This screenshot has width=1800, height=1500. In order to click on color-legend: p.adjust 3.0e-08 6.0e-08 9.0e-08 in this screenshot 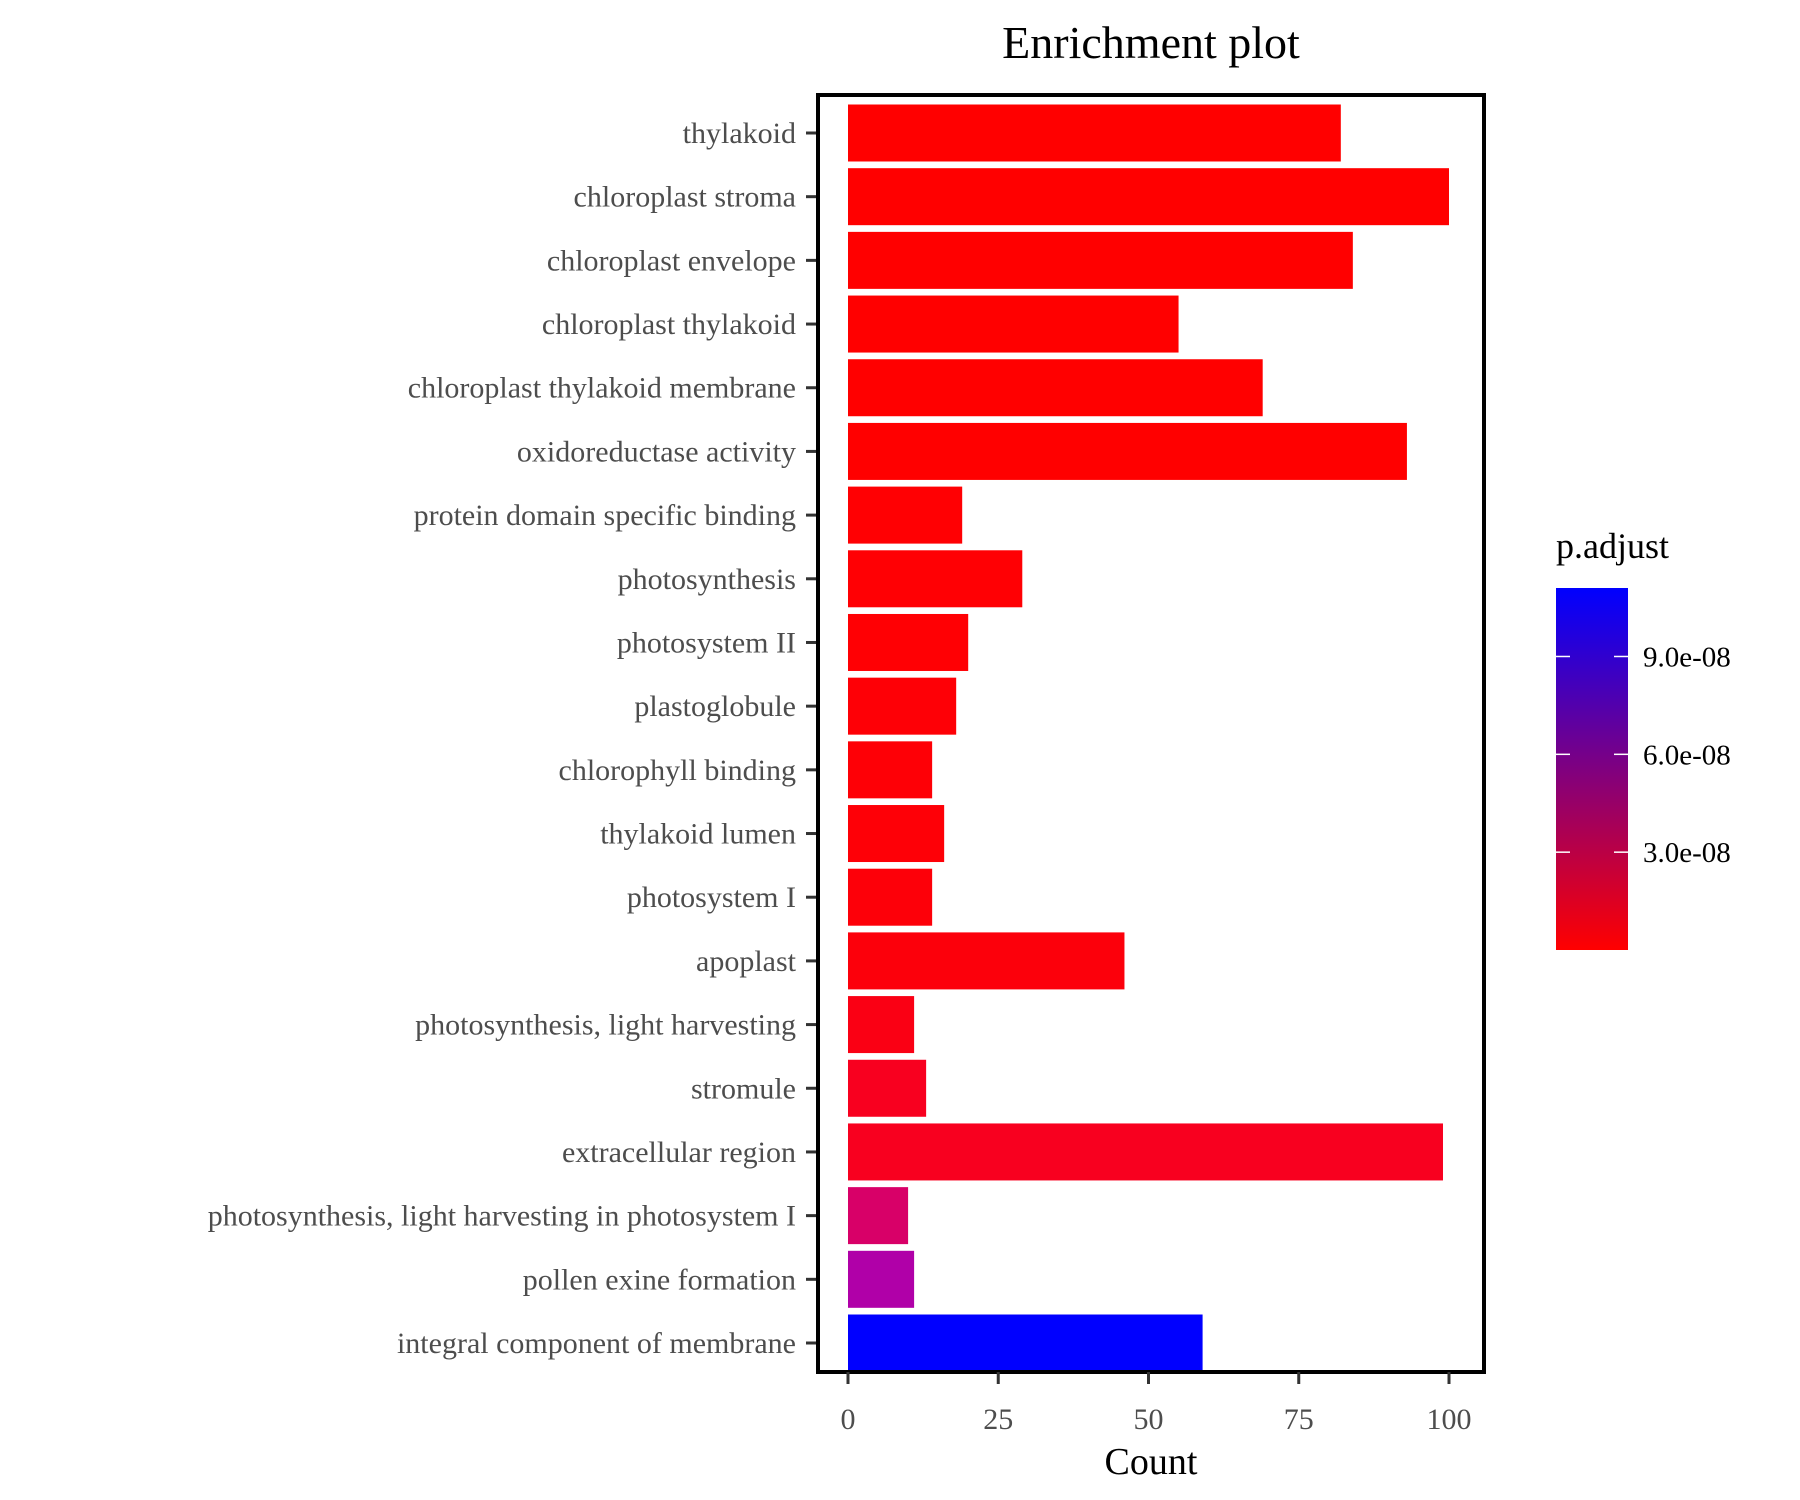, I will do `click(1643, 738)`.